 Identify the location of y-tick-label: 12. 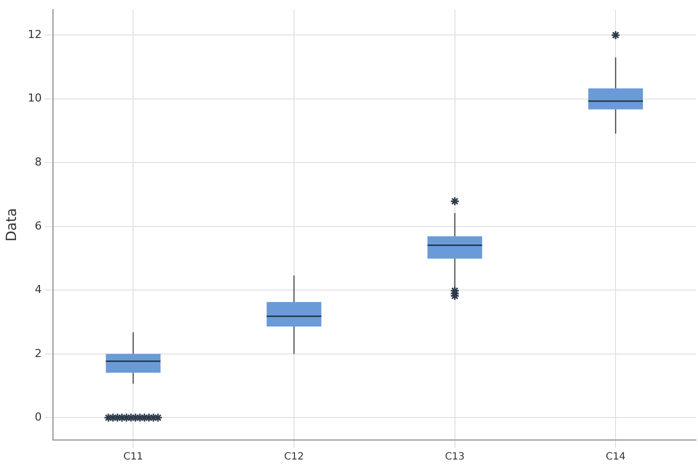
(35, 34).